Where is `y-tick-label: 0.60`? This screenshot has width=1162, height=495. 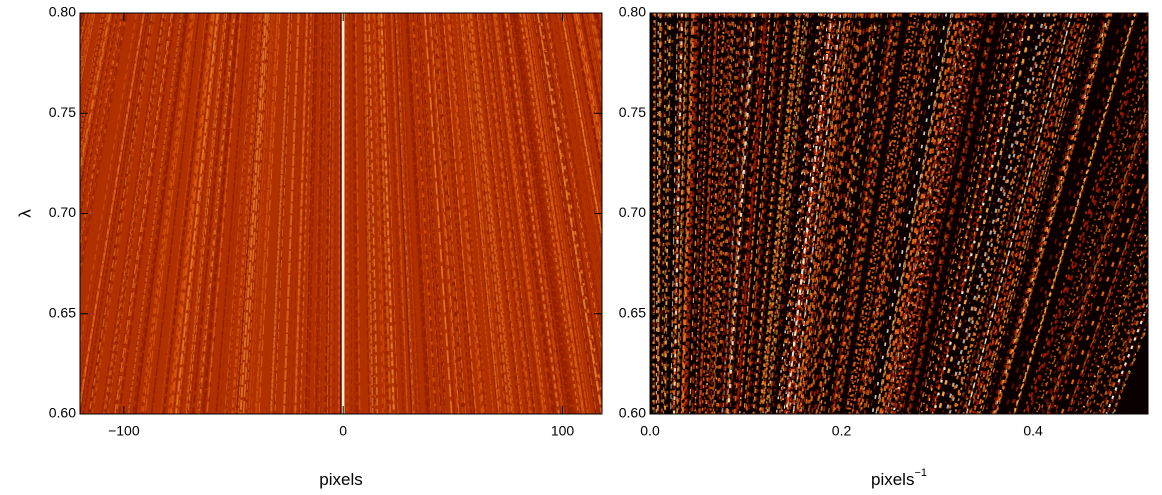 y-tick-label: 0.60 is located at coordinates (632, 413).